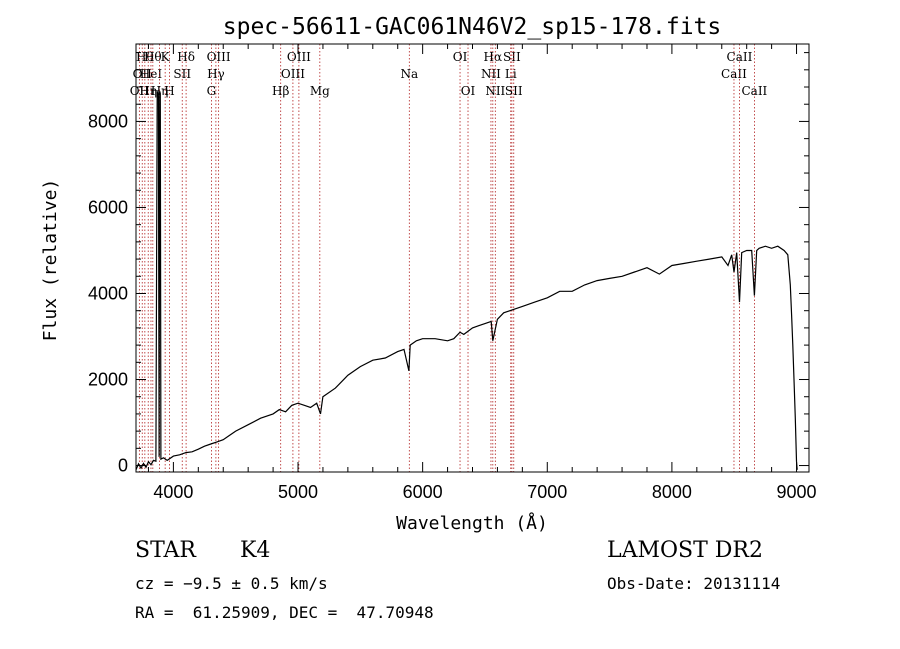 The height and width of the screenshot is (649, 900). Describe the element at coordinates (409, 74) in the screenshot. I see `line-marker-label: Na` at that location.